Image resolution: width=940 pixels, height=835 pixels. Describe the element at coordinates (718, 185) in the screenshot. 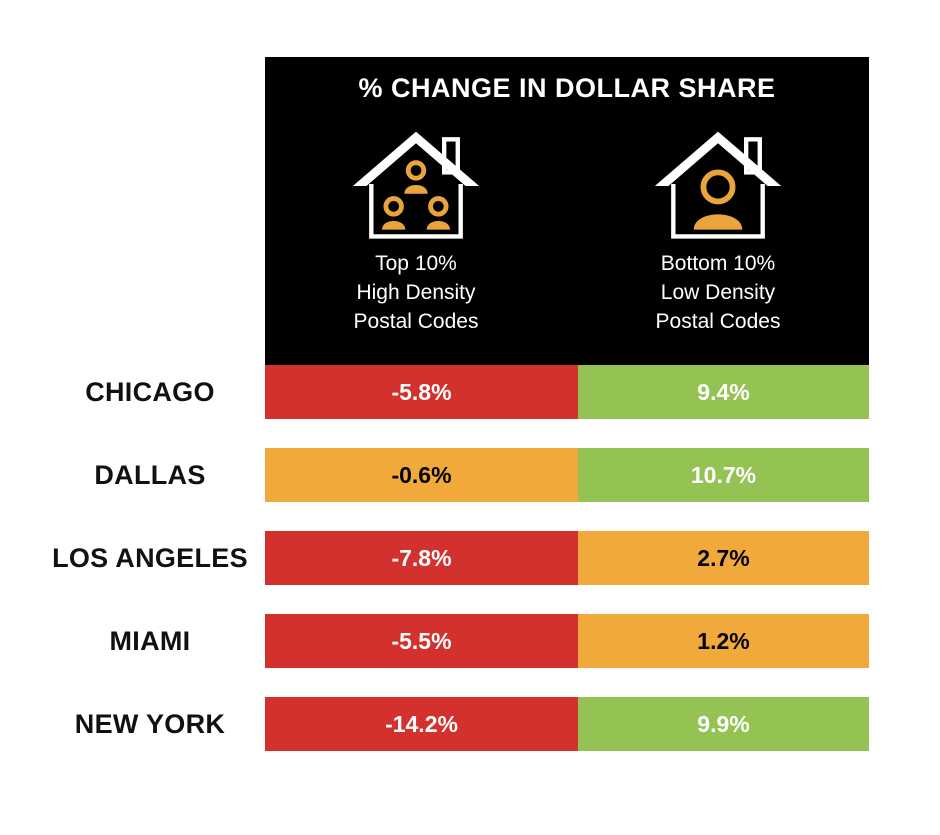

I see `house-one-person-icon` at that location.